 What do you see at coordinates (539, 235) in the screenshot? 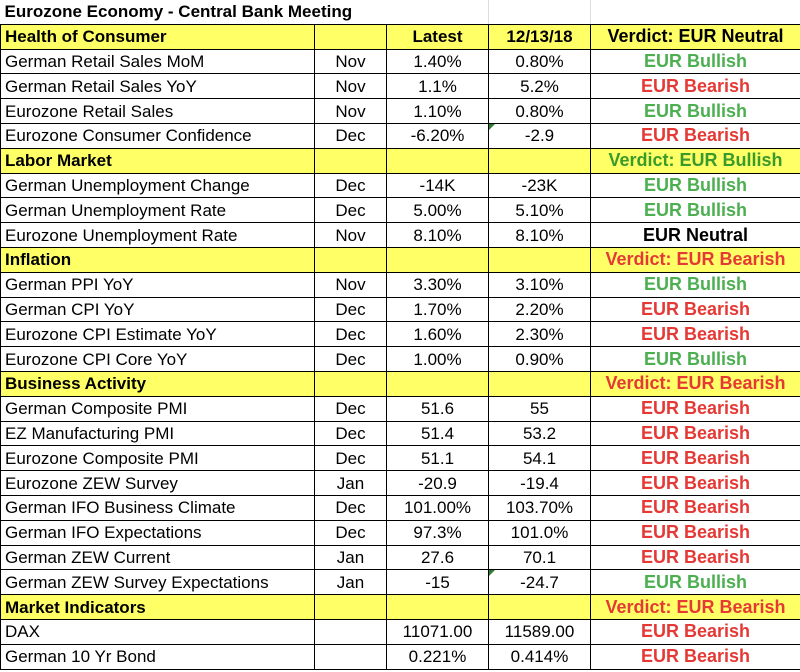
I see `prior-value: 8.10%` at bounding box center [539, 235].